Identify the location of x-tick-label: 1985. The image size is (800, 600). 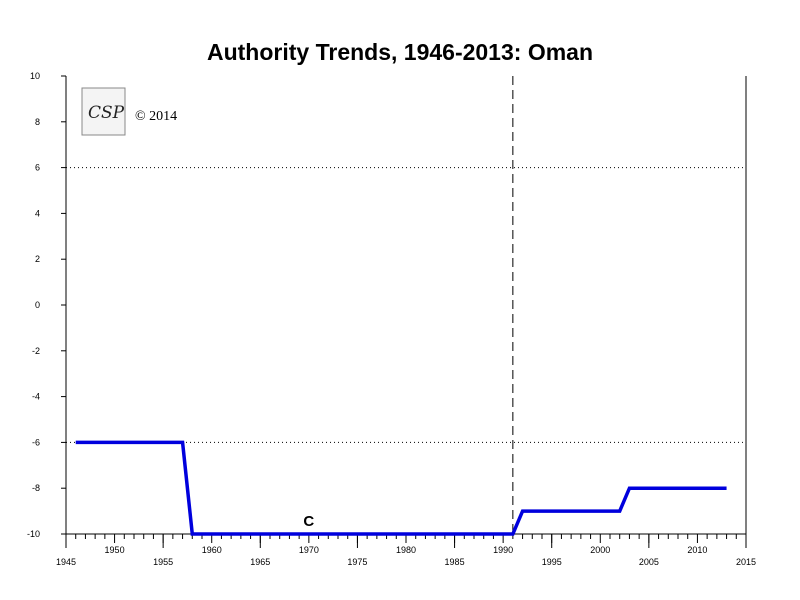
(455, 562).